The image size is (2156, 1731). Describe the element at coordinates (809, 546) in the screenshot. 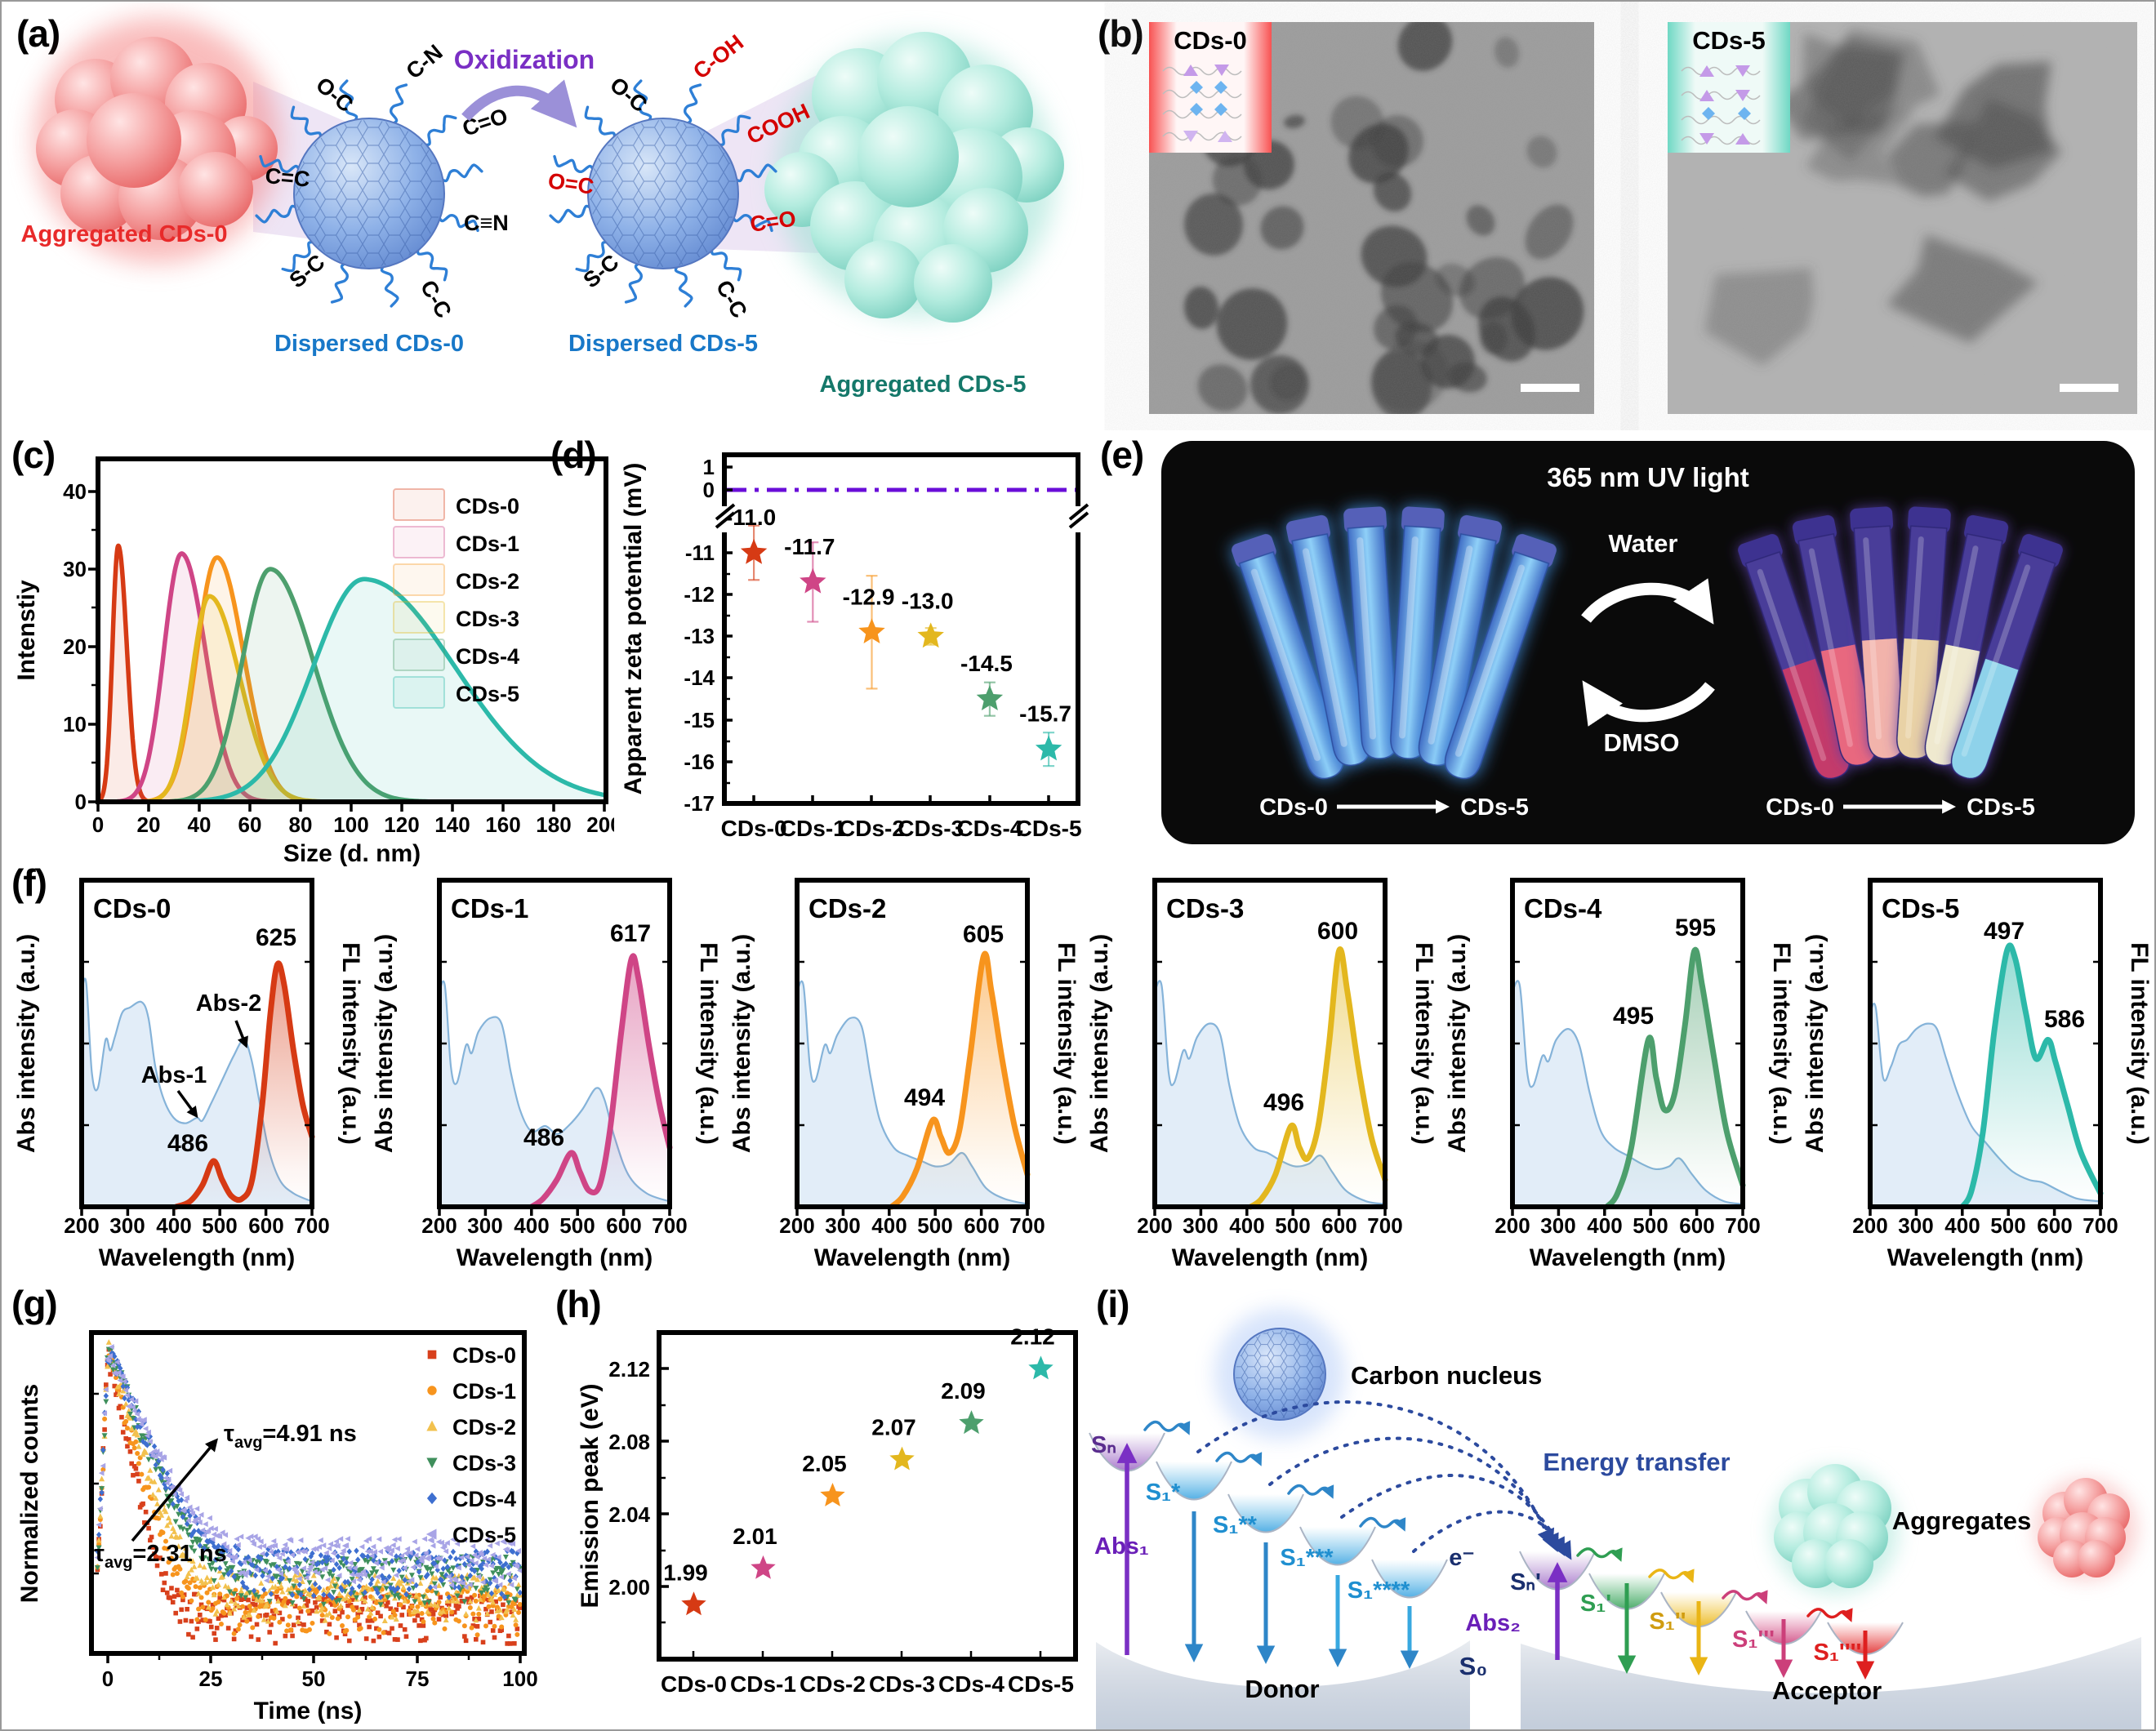

I see `value-label: -11.7` at that location.